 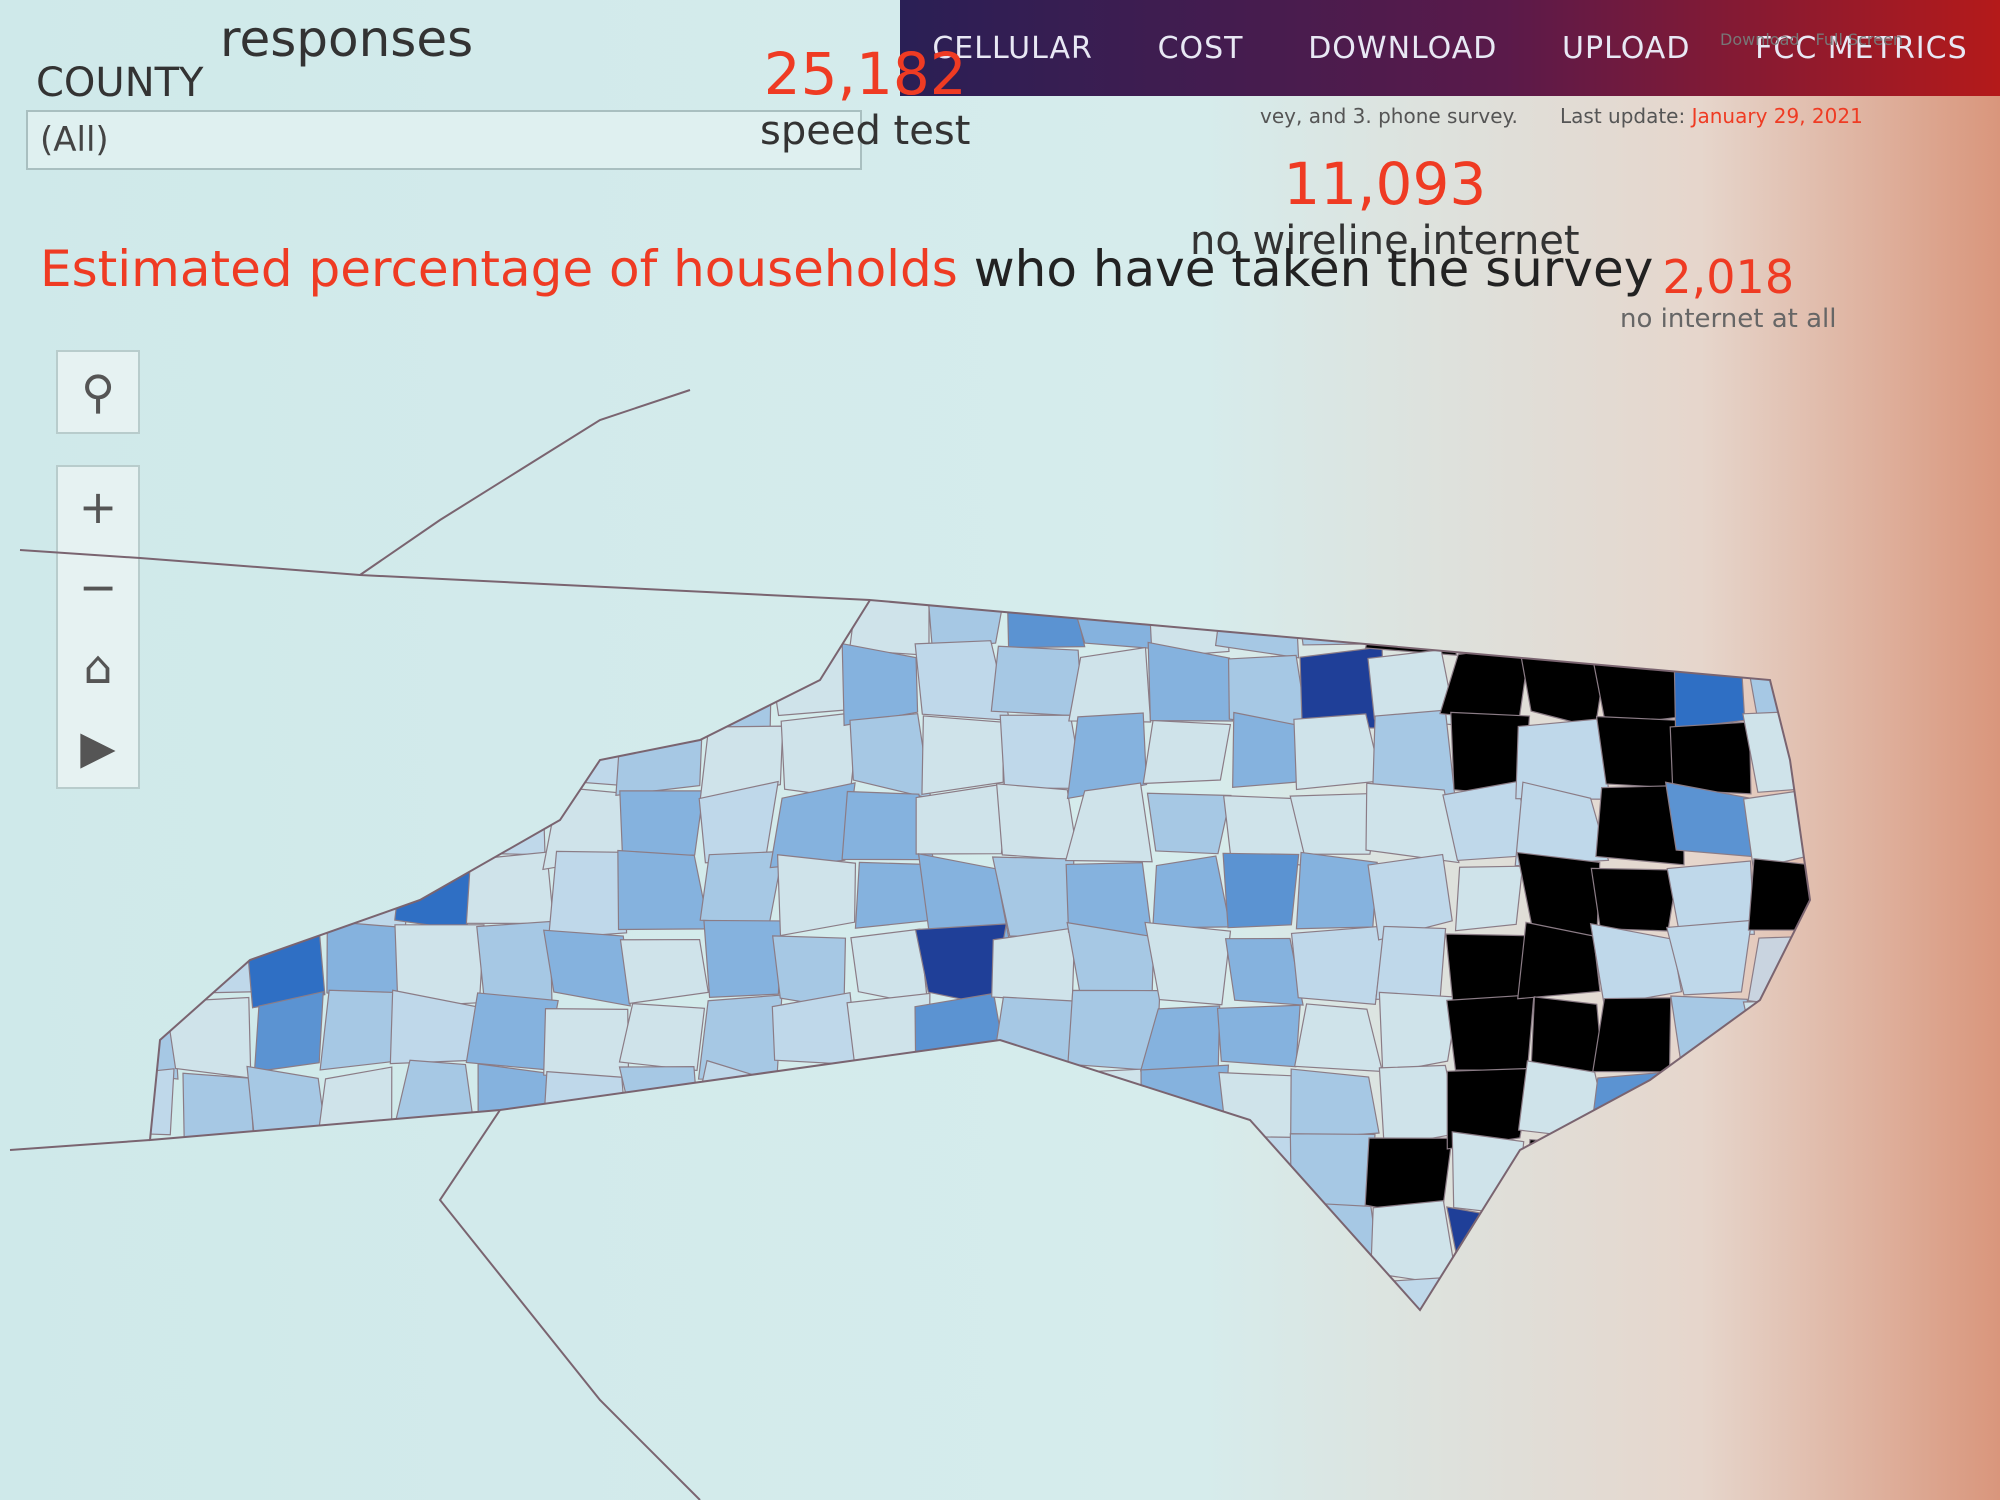 I want to click on county-dropdown: (All), so click(x=444, y=140).